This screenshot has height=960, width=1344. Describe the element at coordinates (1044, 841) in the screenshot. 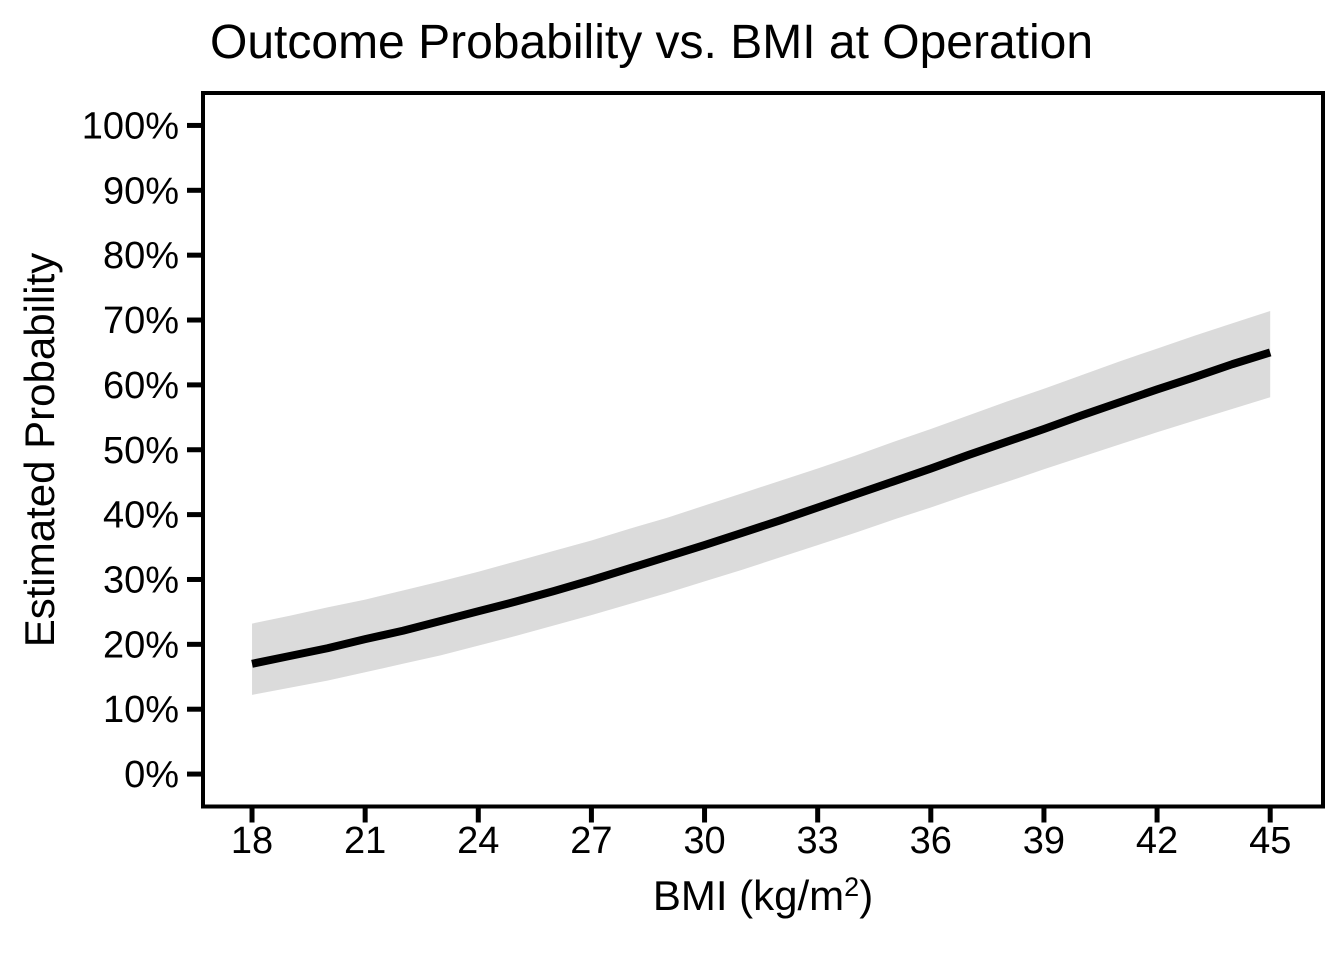

I see `x-tick-label: 39` at that location.